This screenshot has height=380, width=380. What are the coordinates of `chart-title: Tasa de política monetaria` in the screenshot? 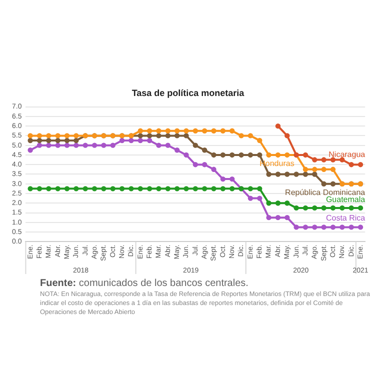 It's located at (189, 93).